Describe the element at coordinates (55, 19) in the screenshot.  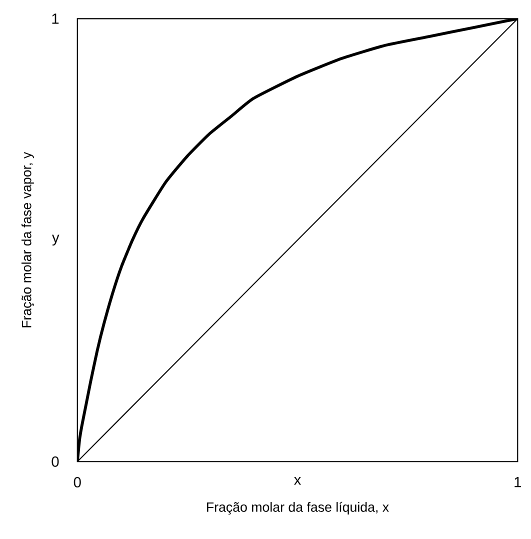
I see `y-tick-label: 1` at that location.